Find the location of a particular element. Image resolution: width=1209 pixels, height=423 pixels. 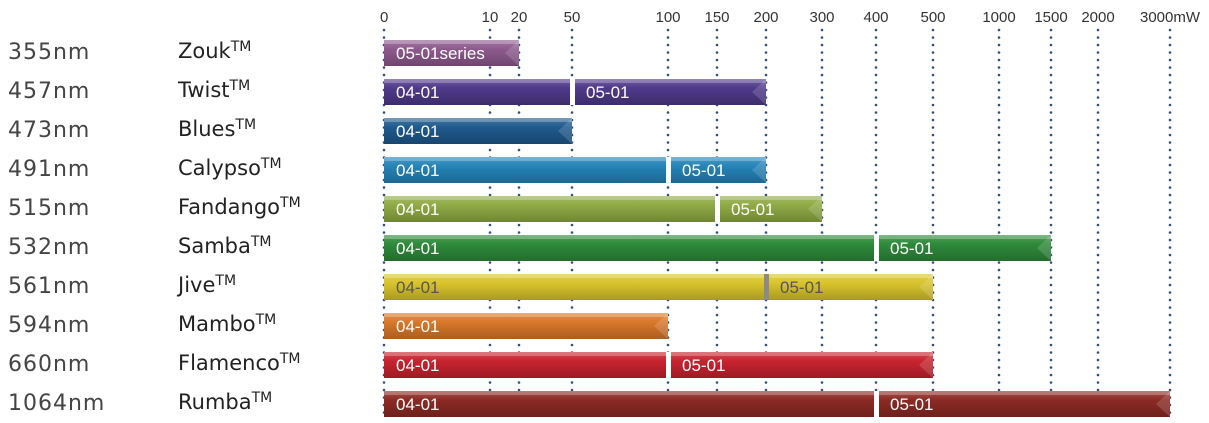

product-name-label: FlamencoTM is located at coordinates (239, 363).